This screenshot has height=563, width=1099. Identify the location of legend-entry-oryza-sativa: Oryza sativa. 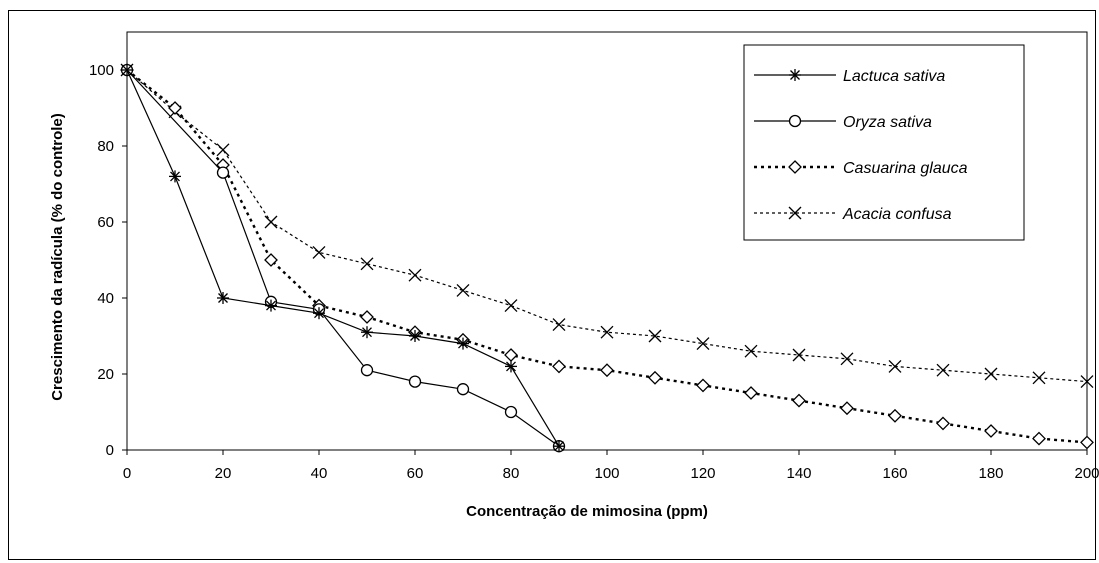
(843, 122).